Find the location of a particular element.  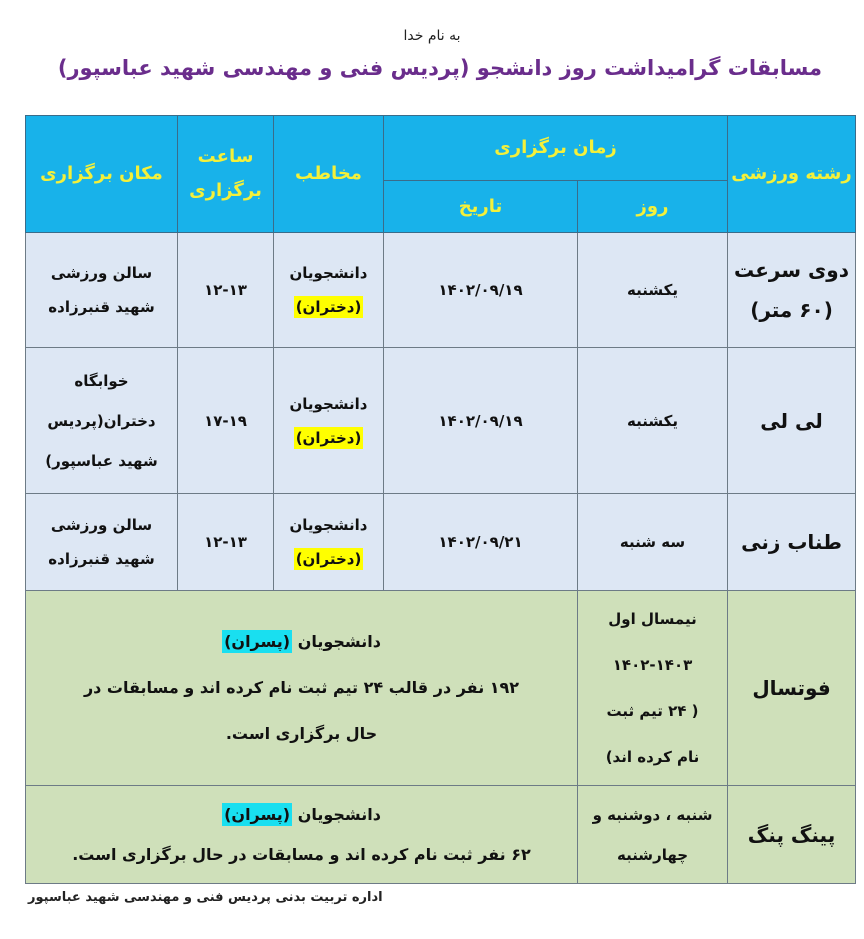

location-cell: خوابگاه دختران(پردیس شهید عباسپور) is located at coordinates (101, 420).